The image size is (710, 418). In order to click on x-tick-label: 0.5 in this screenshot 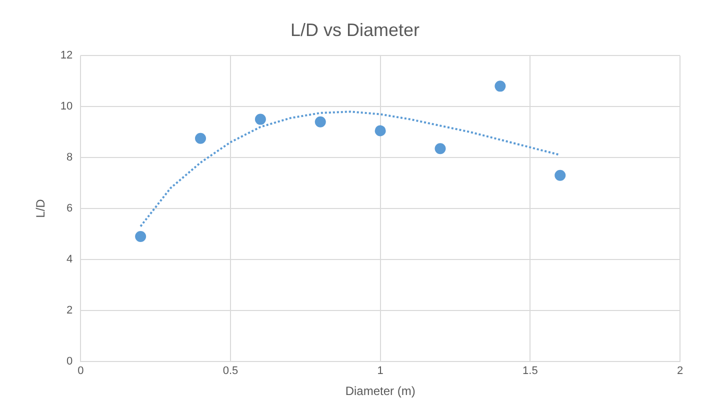, I will do `click(230, 371)`.